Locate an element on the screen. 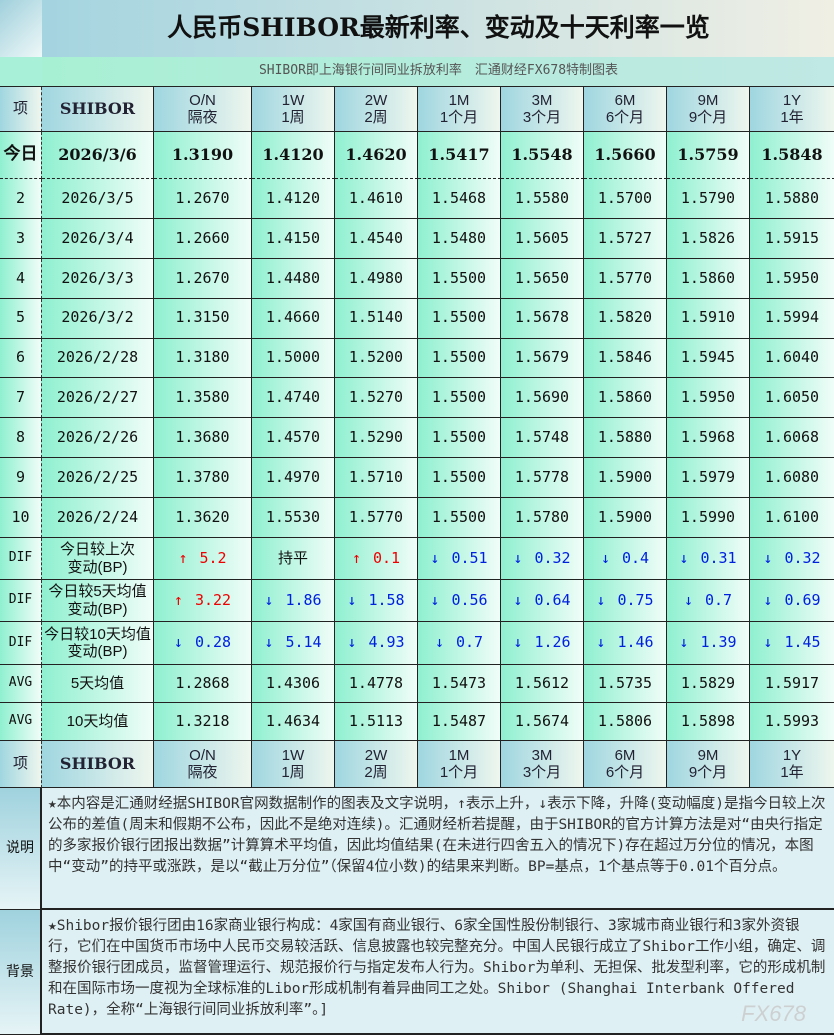 The width and height of the screenshot is (834, 1035). rate-cell: 1.5679 is located at coordinates (542, 358).